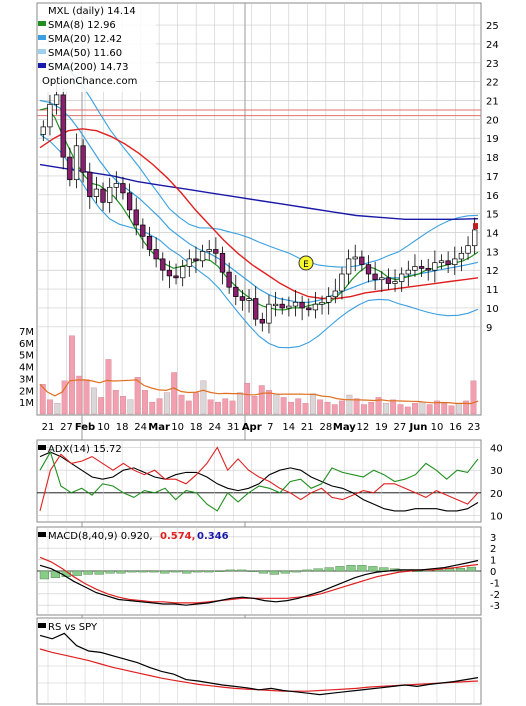  Describe the element at coordinates (26, 403) in the screenshot. I see `volume-tick-label: 1M` at that location.